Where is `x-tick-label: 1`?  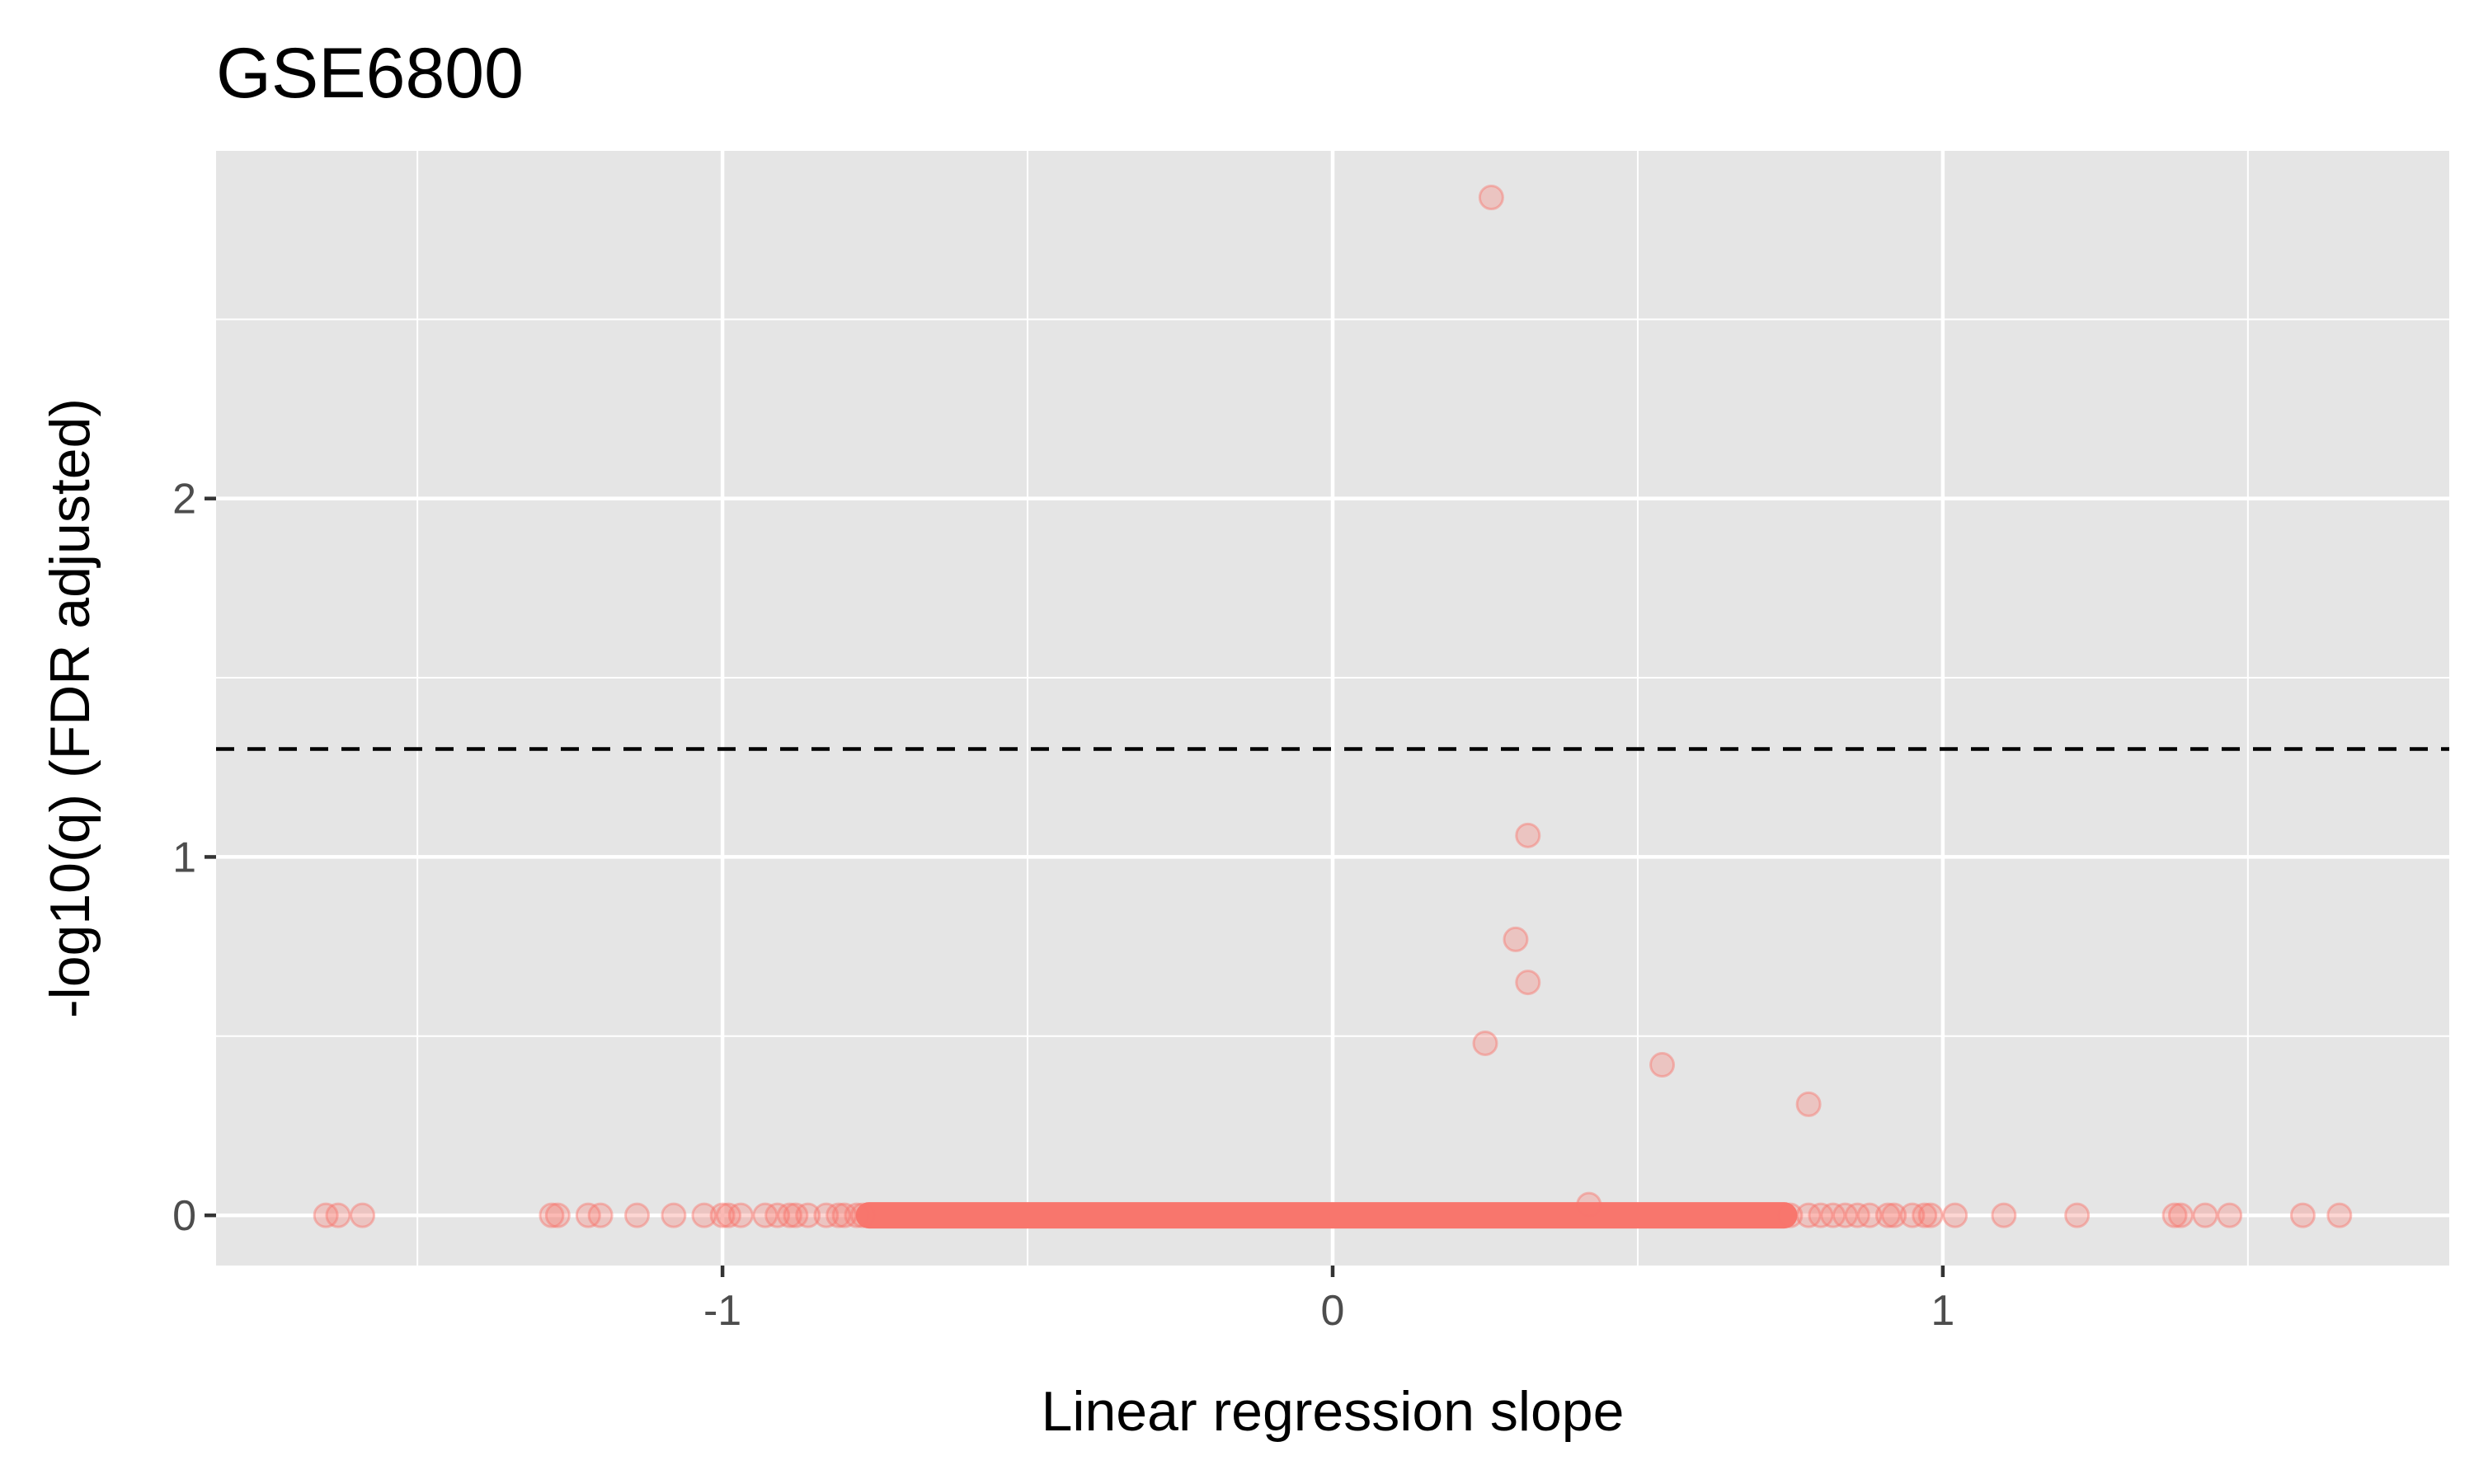
x-tick-label: 1 is located at coordinates (1942, 1311).